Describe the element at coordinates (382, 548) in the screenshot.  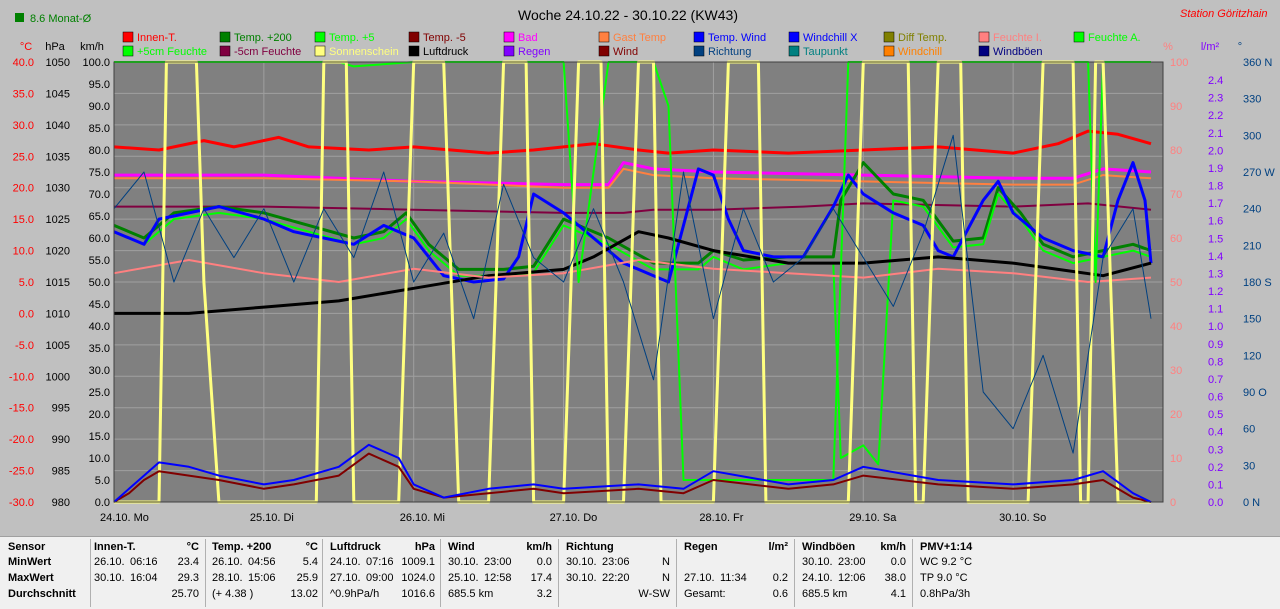
I see `stats-luftdruck-header: Luftdruck hPa` at that location.